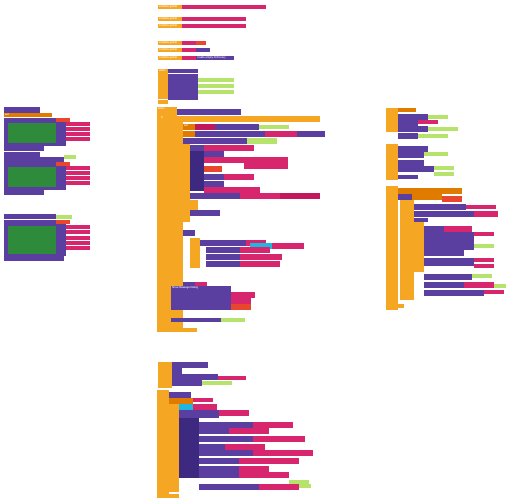 This screenshot has width=525, height=499. What do you see at coordinates (168, 496) in the screenshot?
I see `event-footer` at bounding box center [168, 496].